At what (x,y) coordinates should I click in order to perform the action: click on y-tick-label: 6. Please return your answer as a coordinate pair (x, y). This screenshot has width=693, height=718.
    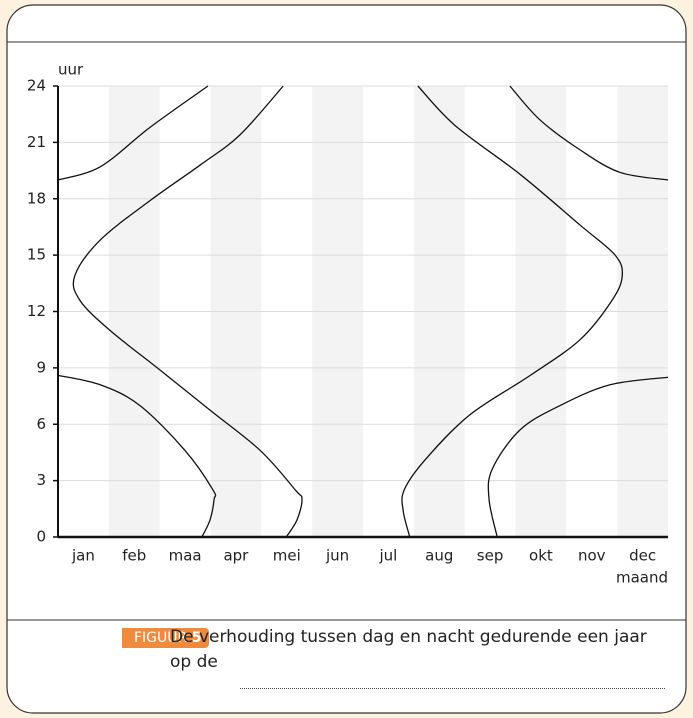
    Looking at the image, I should click on (41, 424).